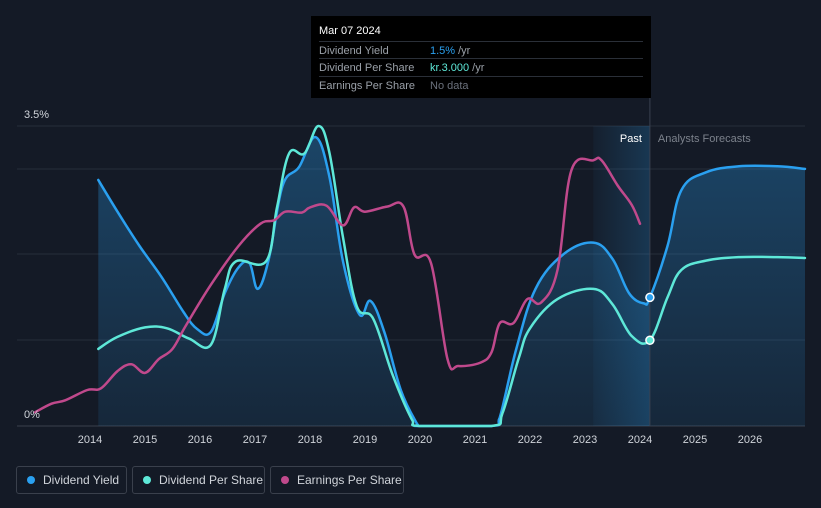 The height and width of the screenshot is (508, 821). Describe the element at coordinates (704, 139) in the screenshot. I see `analysts-forecasts-label: Analysts Forecasts` at that location.